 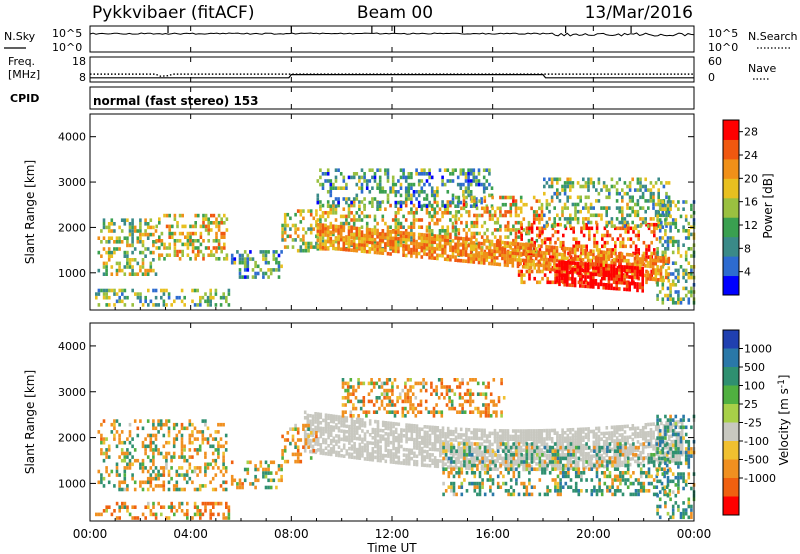 What do you see at coordinates (731, 207) in the screenshot?
I see `power-colorbar-segment` at bounding box center [731, 207].